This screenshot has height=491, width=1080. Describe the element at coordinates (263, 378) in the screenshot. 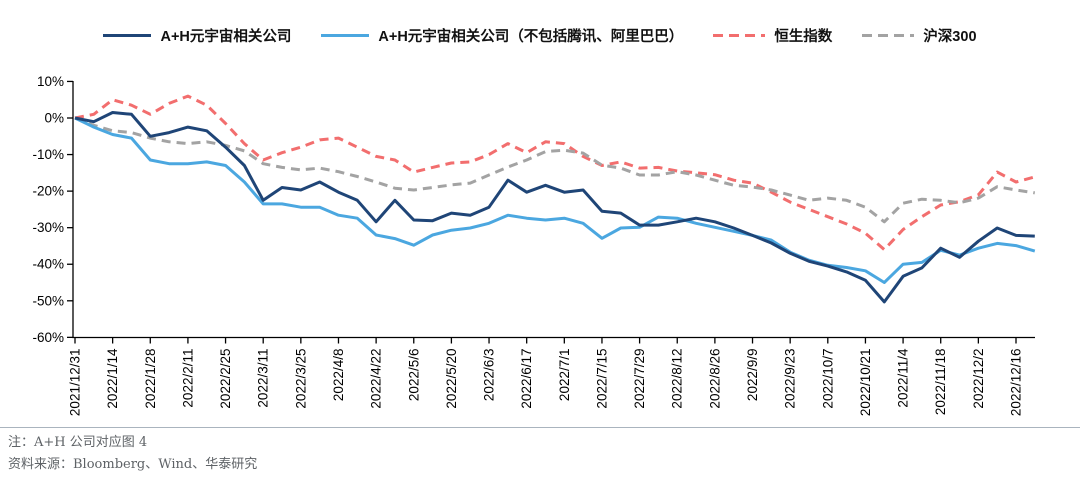

I see `x-axis-label: 2022/3/11` at that location.